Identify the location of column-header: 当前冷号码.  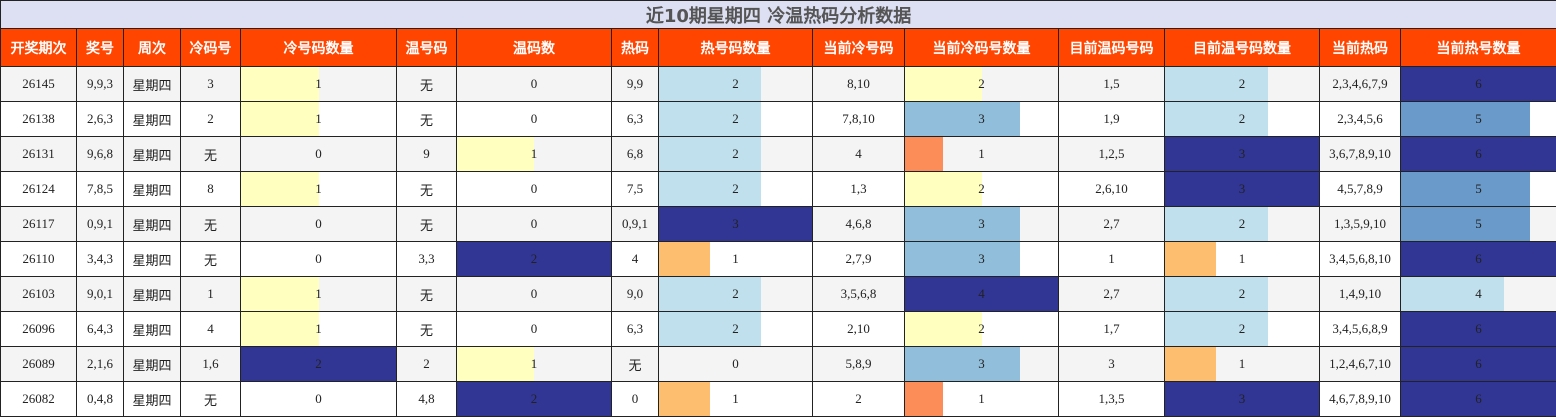
(858, 47).